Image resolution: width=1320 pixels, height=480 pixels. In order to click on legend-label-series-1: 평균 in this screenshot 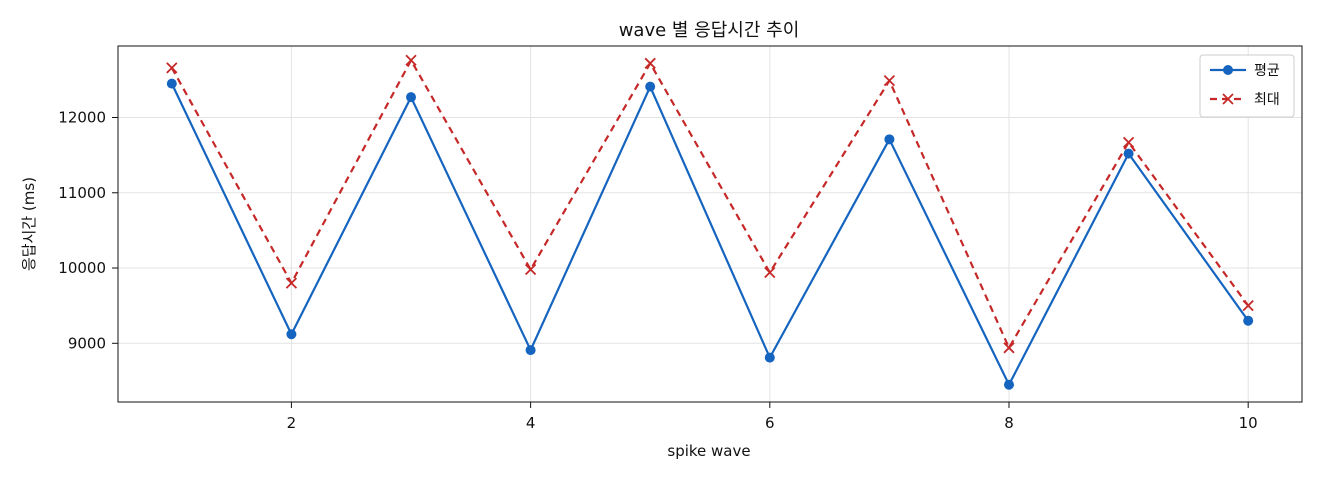, I will do `click(1267, 71)`.